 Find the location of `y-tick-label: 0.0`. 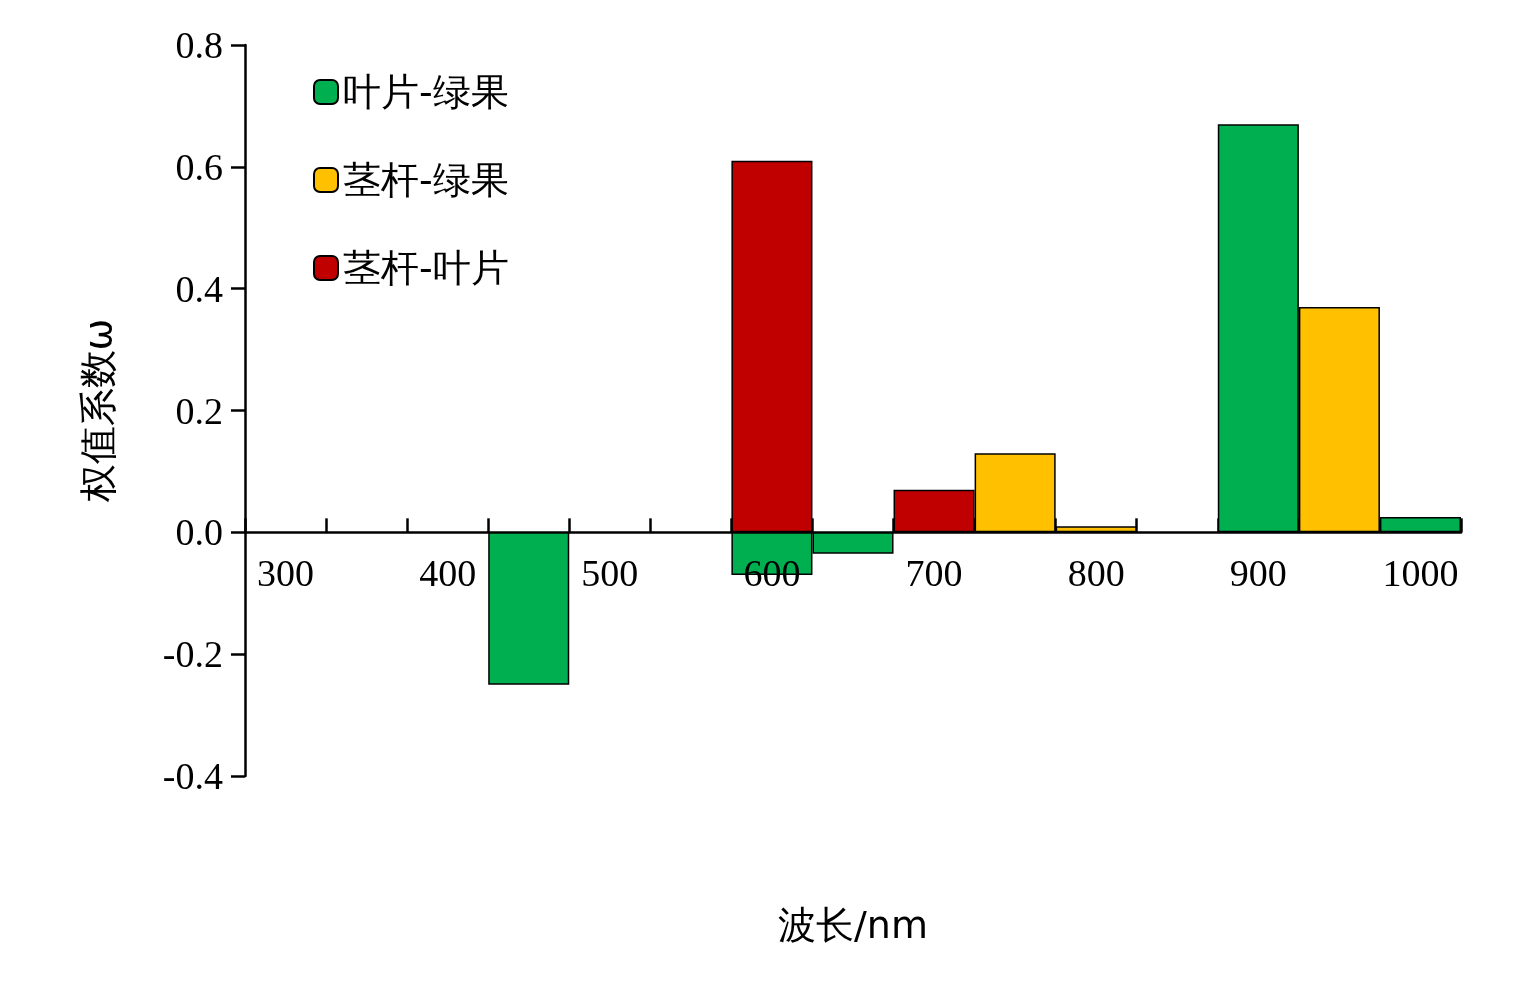

y-tick-label: 0.0 is located at coordinates (199, 532).